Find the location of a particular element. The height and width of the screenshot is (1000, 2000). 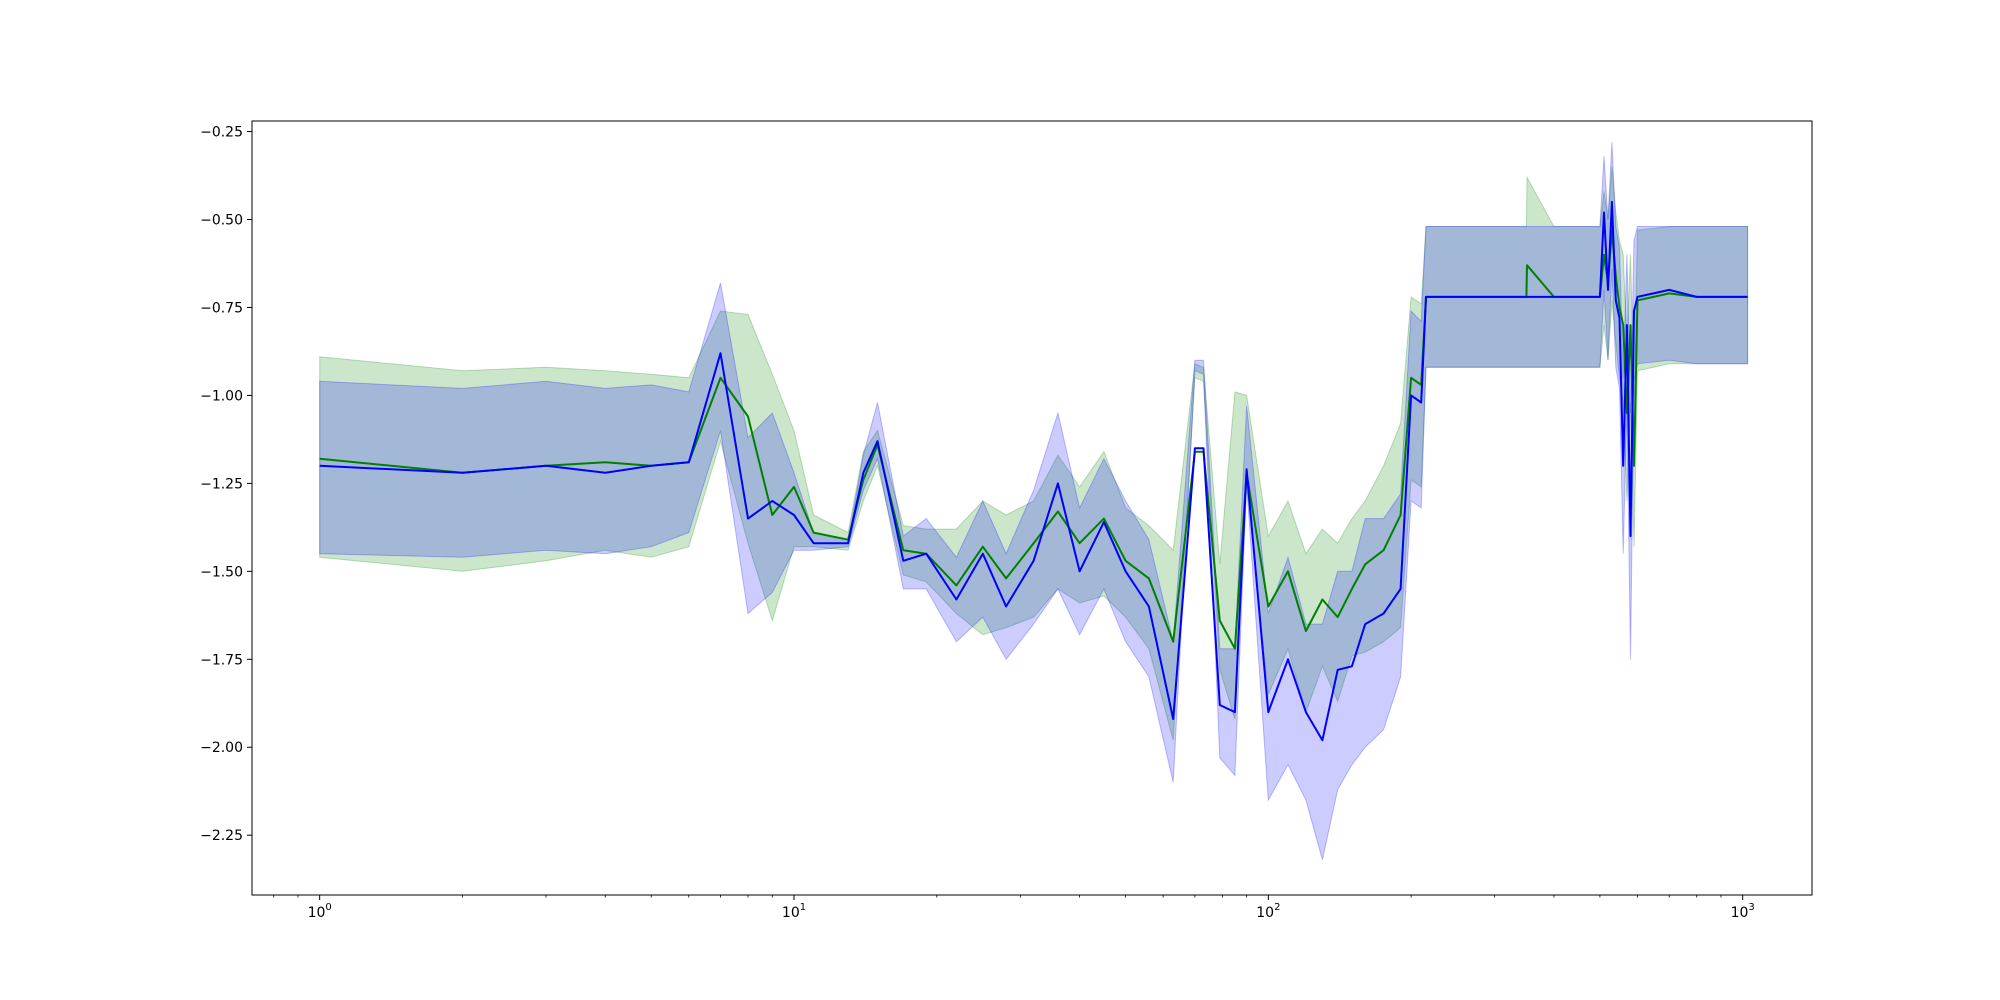

y-tick-label: −1.00 is located at coordinates (221, 396).